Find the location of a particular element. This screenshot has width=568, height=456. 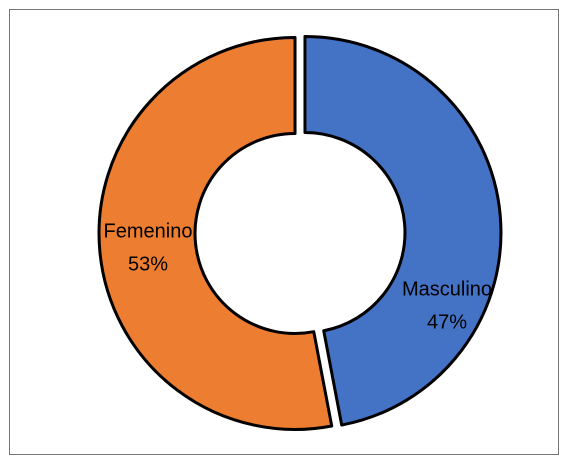

slice-label: Femenino is located at coordinates (148, 231).